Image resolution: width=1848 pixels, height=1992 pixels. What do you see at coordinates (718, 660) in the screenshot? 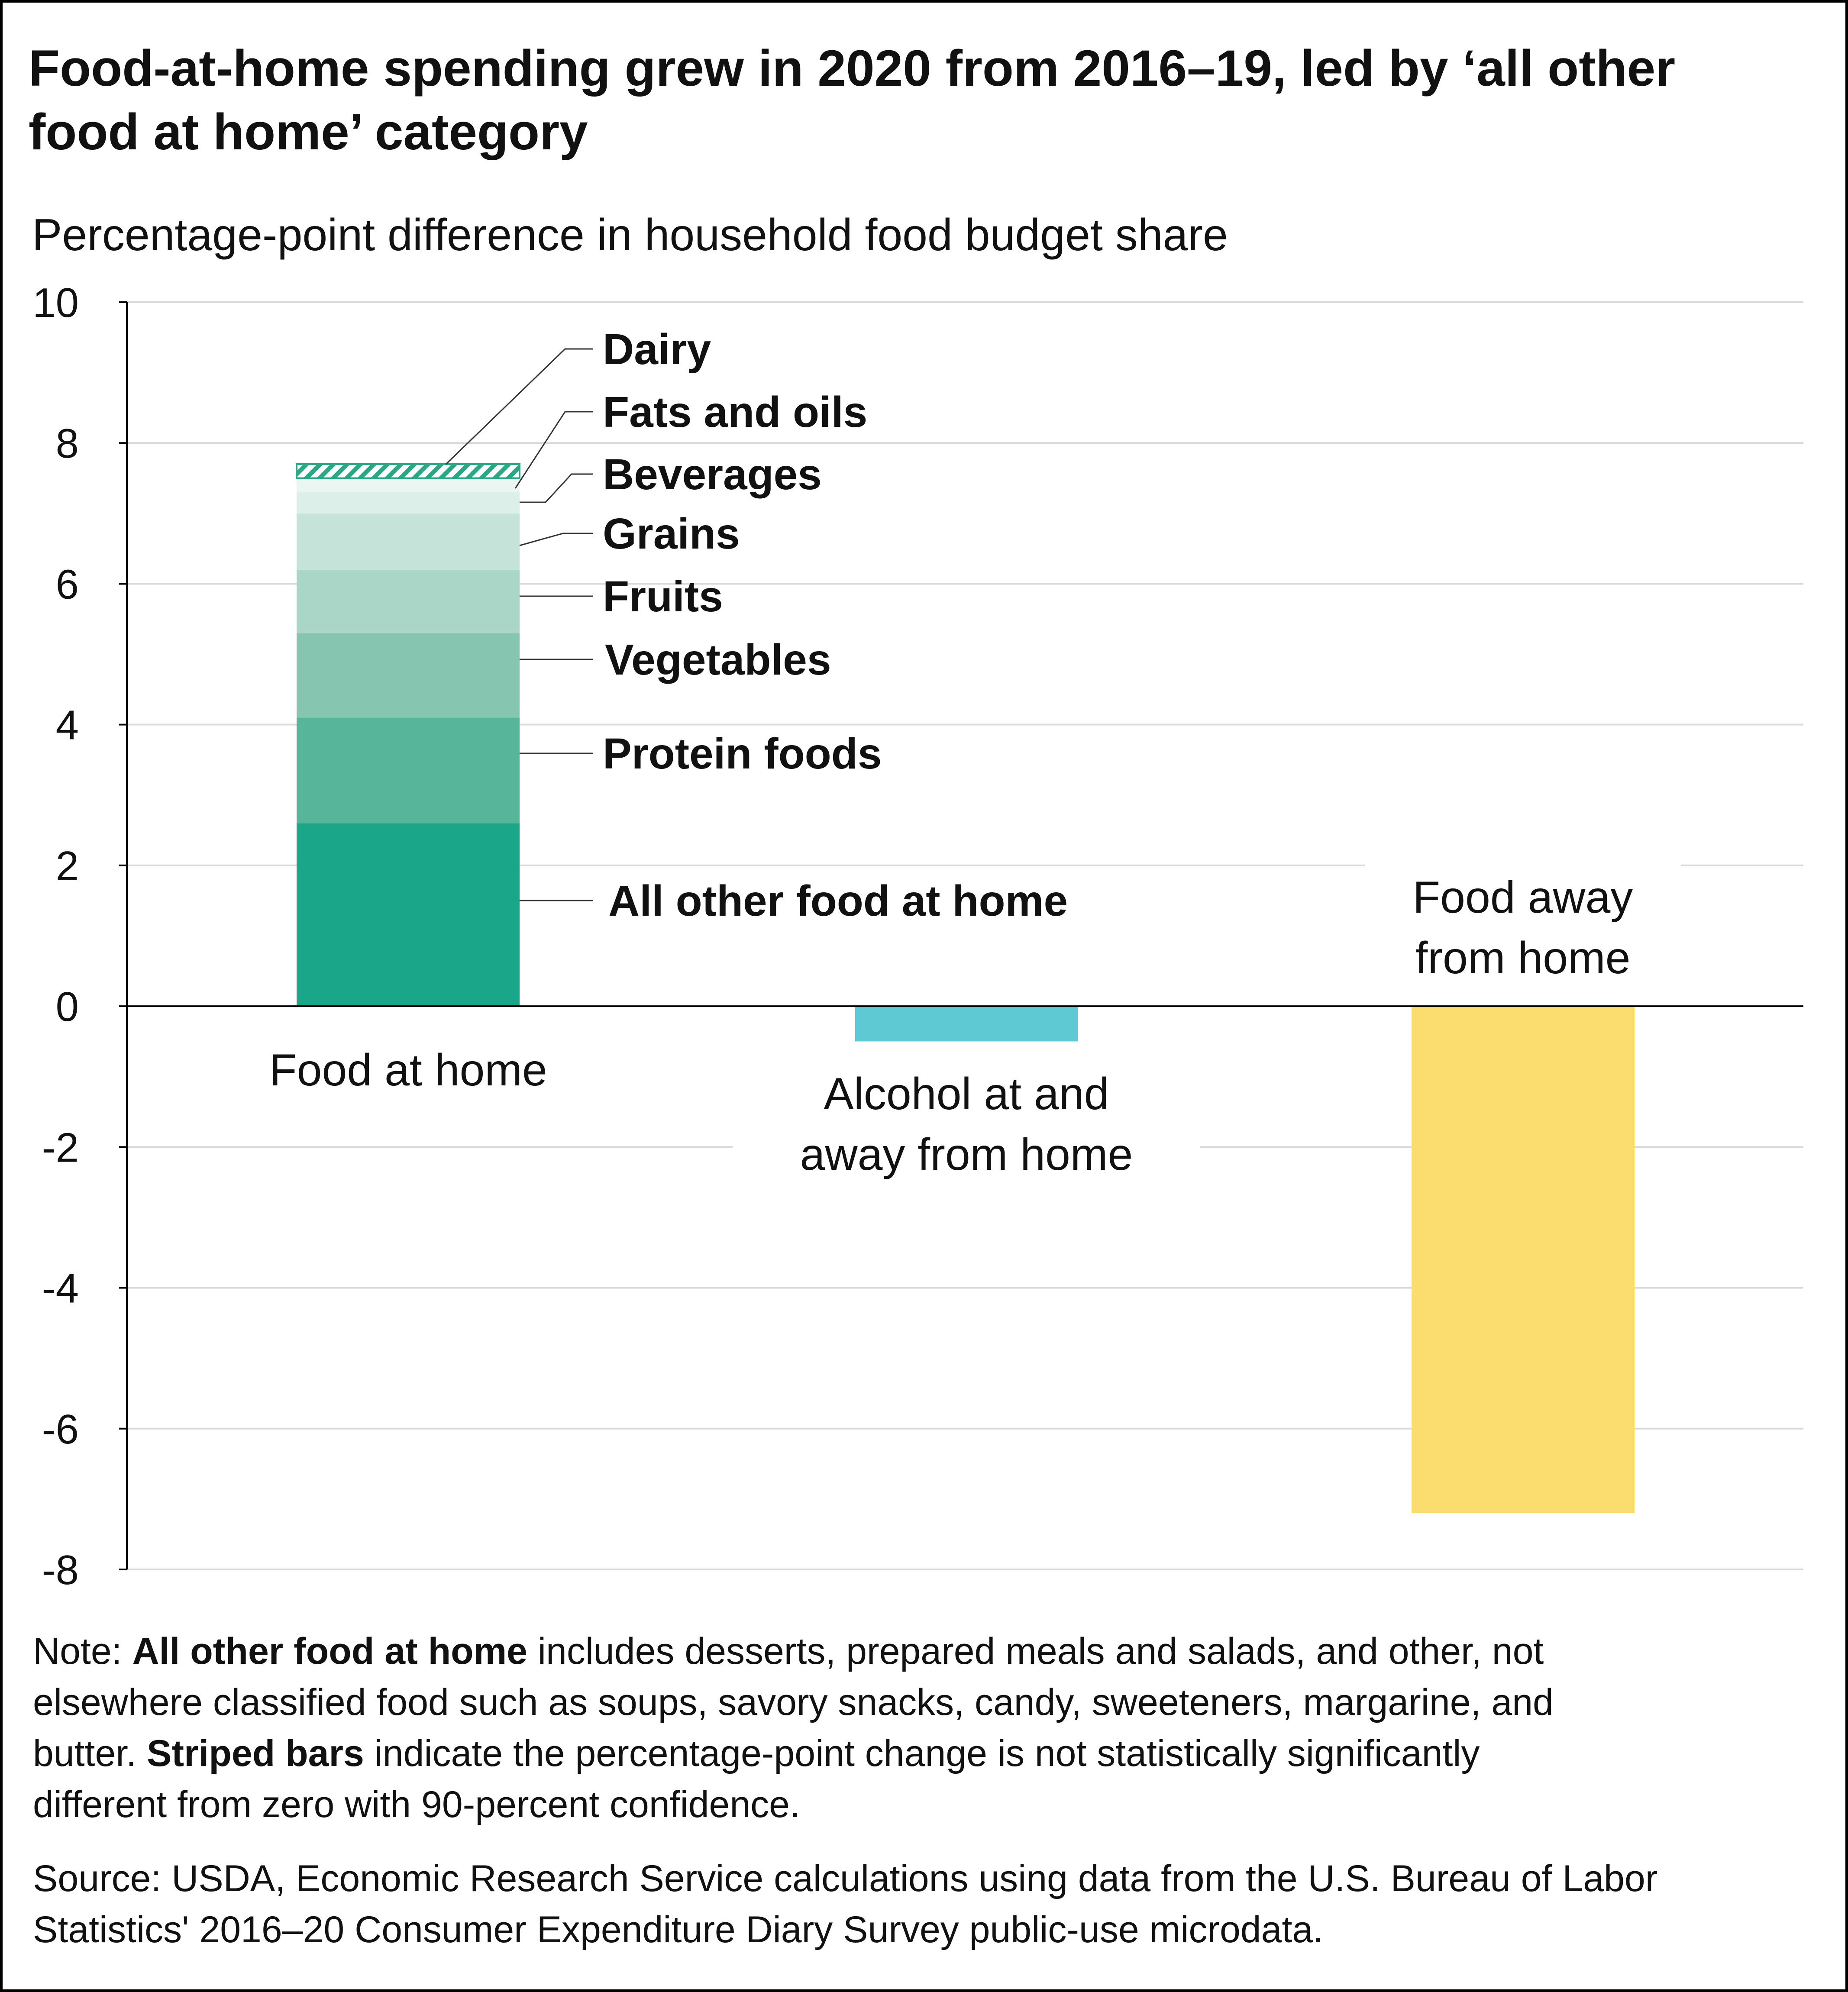
I see `segment-label-vegetables: Vegetables` at bounding box center [718, 660].